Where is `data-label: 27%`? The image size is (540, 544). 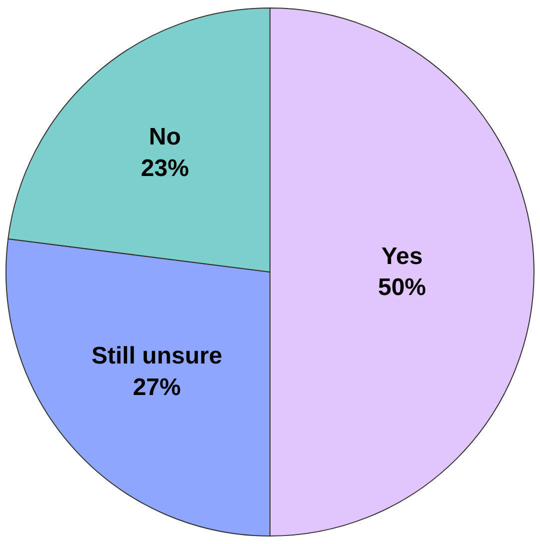 data-label: 27% is located at coordinates (156, 387).